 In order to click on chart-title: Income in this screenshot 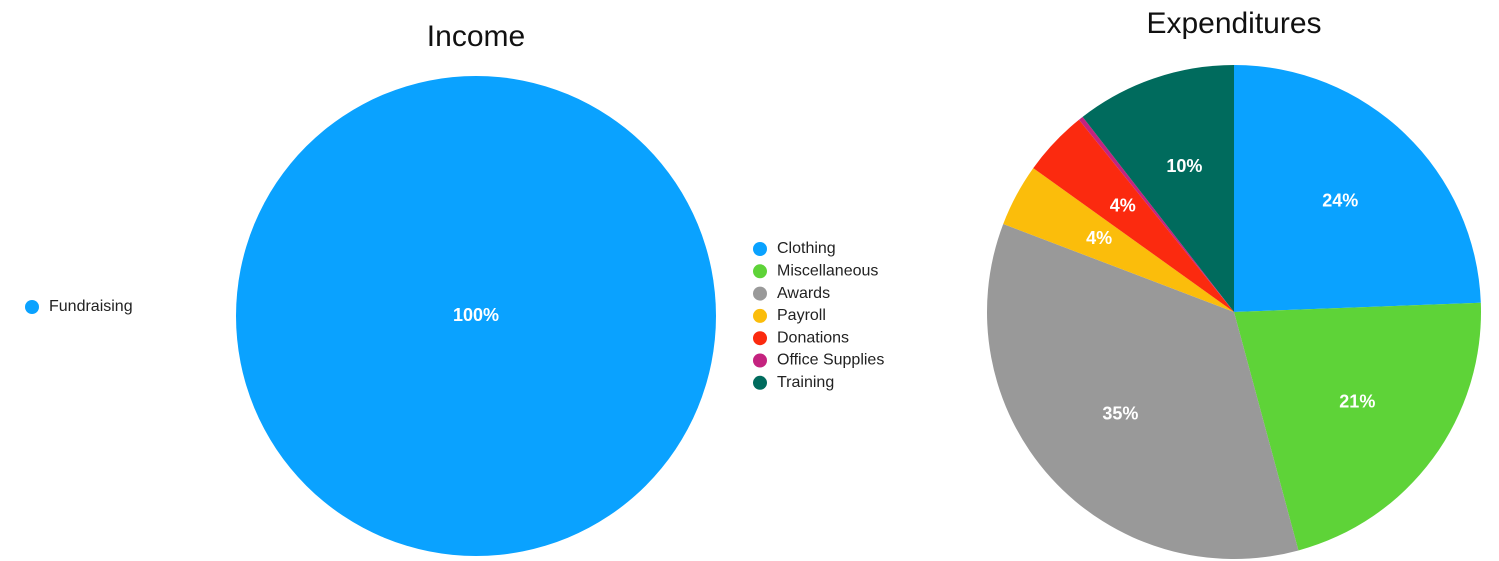, I will do `click(476, 36)`.